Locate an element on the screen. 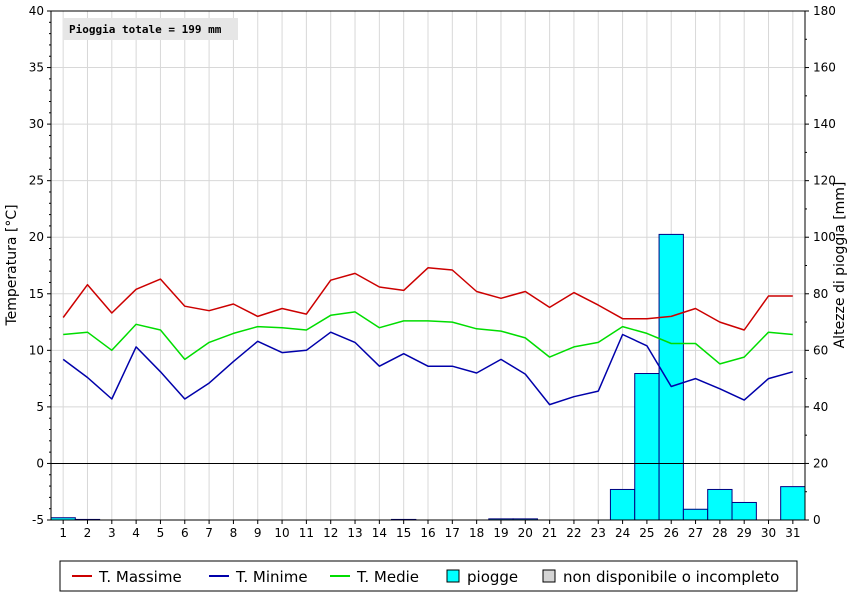  x-tick-label: 30 is located at coordinates (768, 533).